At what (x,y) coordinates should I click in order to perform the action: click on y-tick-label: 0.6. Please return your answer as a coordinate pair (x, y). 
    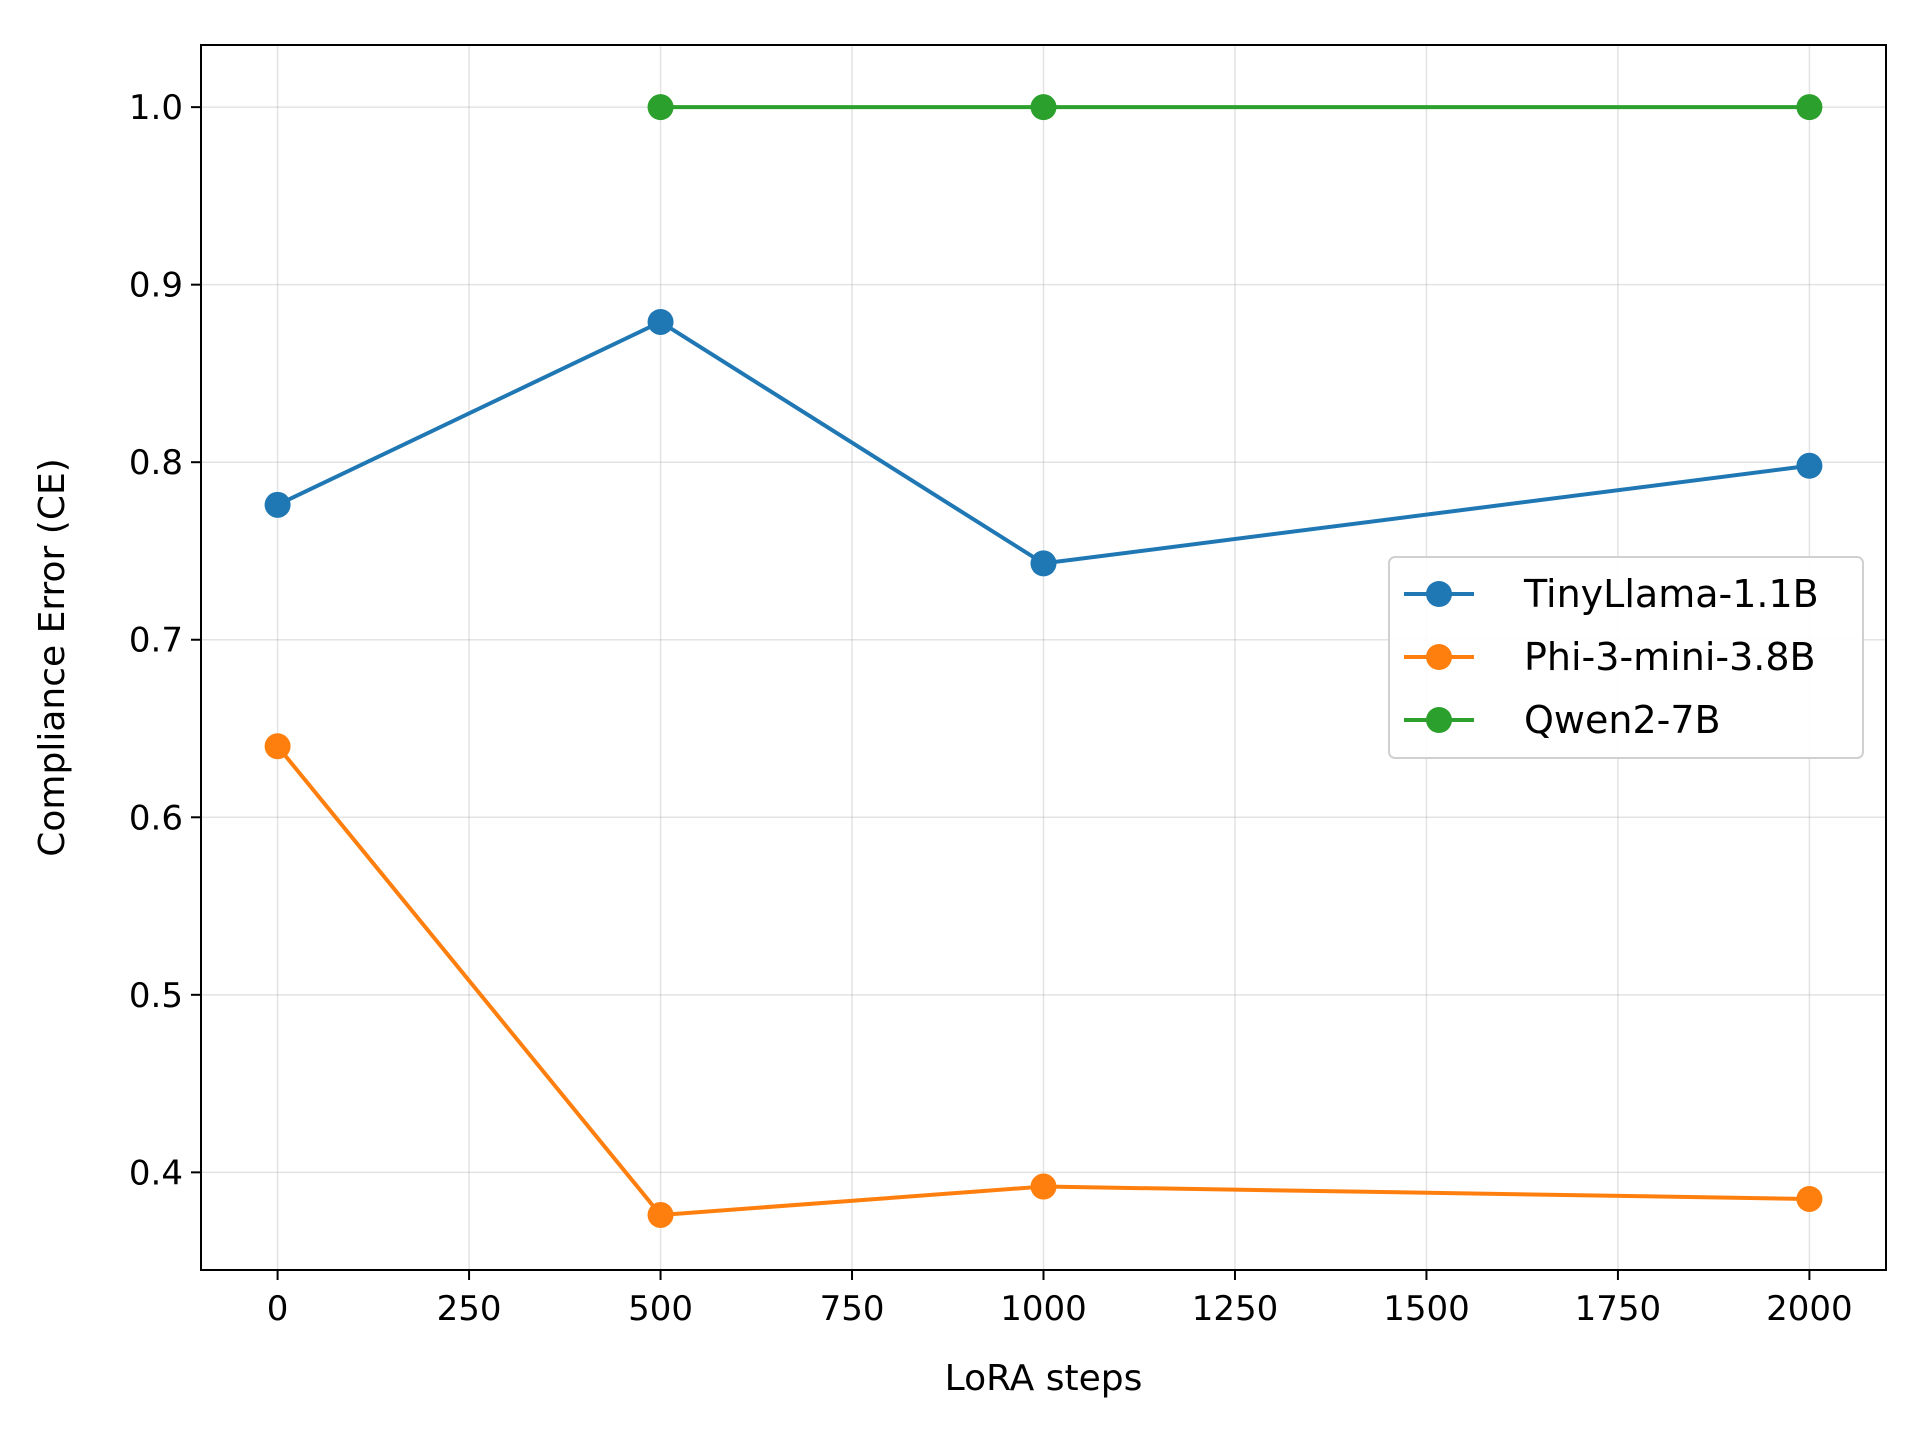
    Looking at the image, I should click on (156, 818).